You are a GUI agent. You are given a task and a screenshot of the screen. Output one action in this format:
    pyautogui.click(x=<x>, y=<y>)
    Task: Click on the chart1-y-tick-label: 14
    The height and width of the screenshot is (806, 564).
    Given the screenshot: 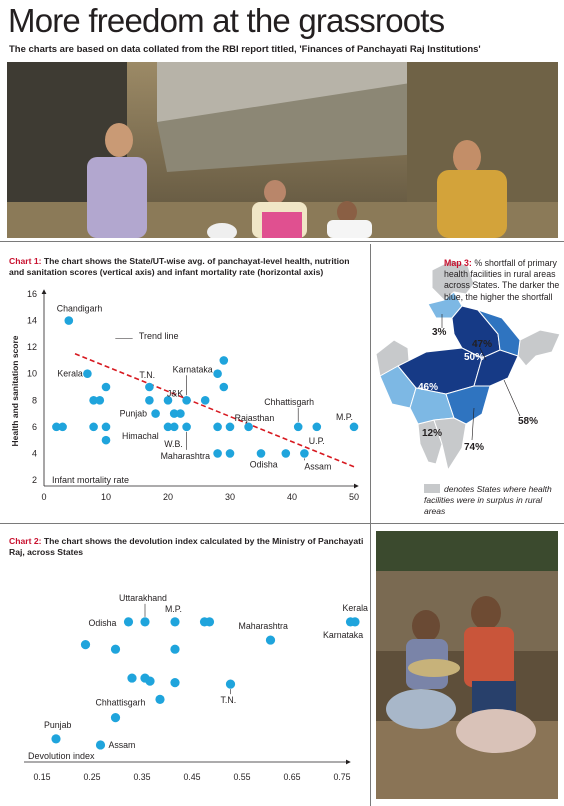 What is the action you would take?
    pyautogui.click(x=32, y=321)
    